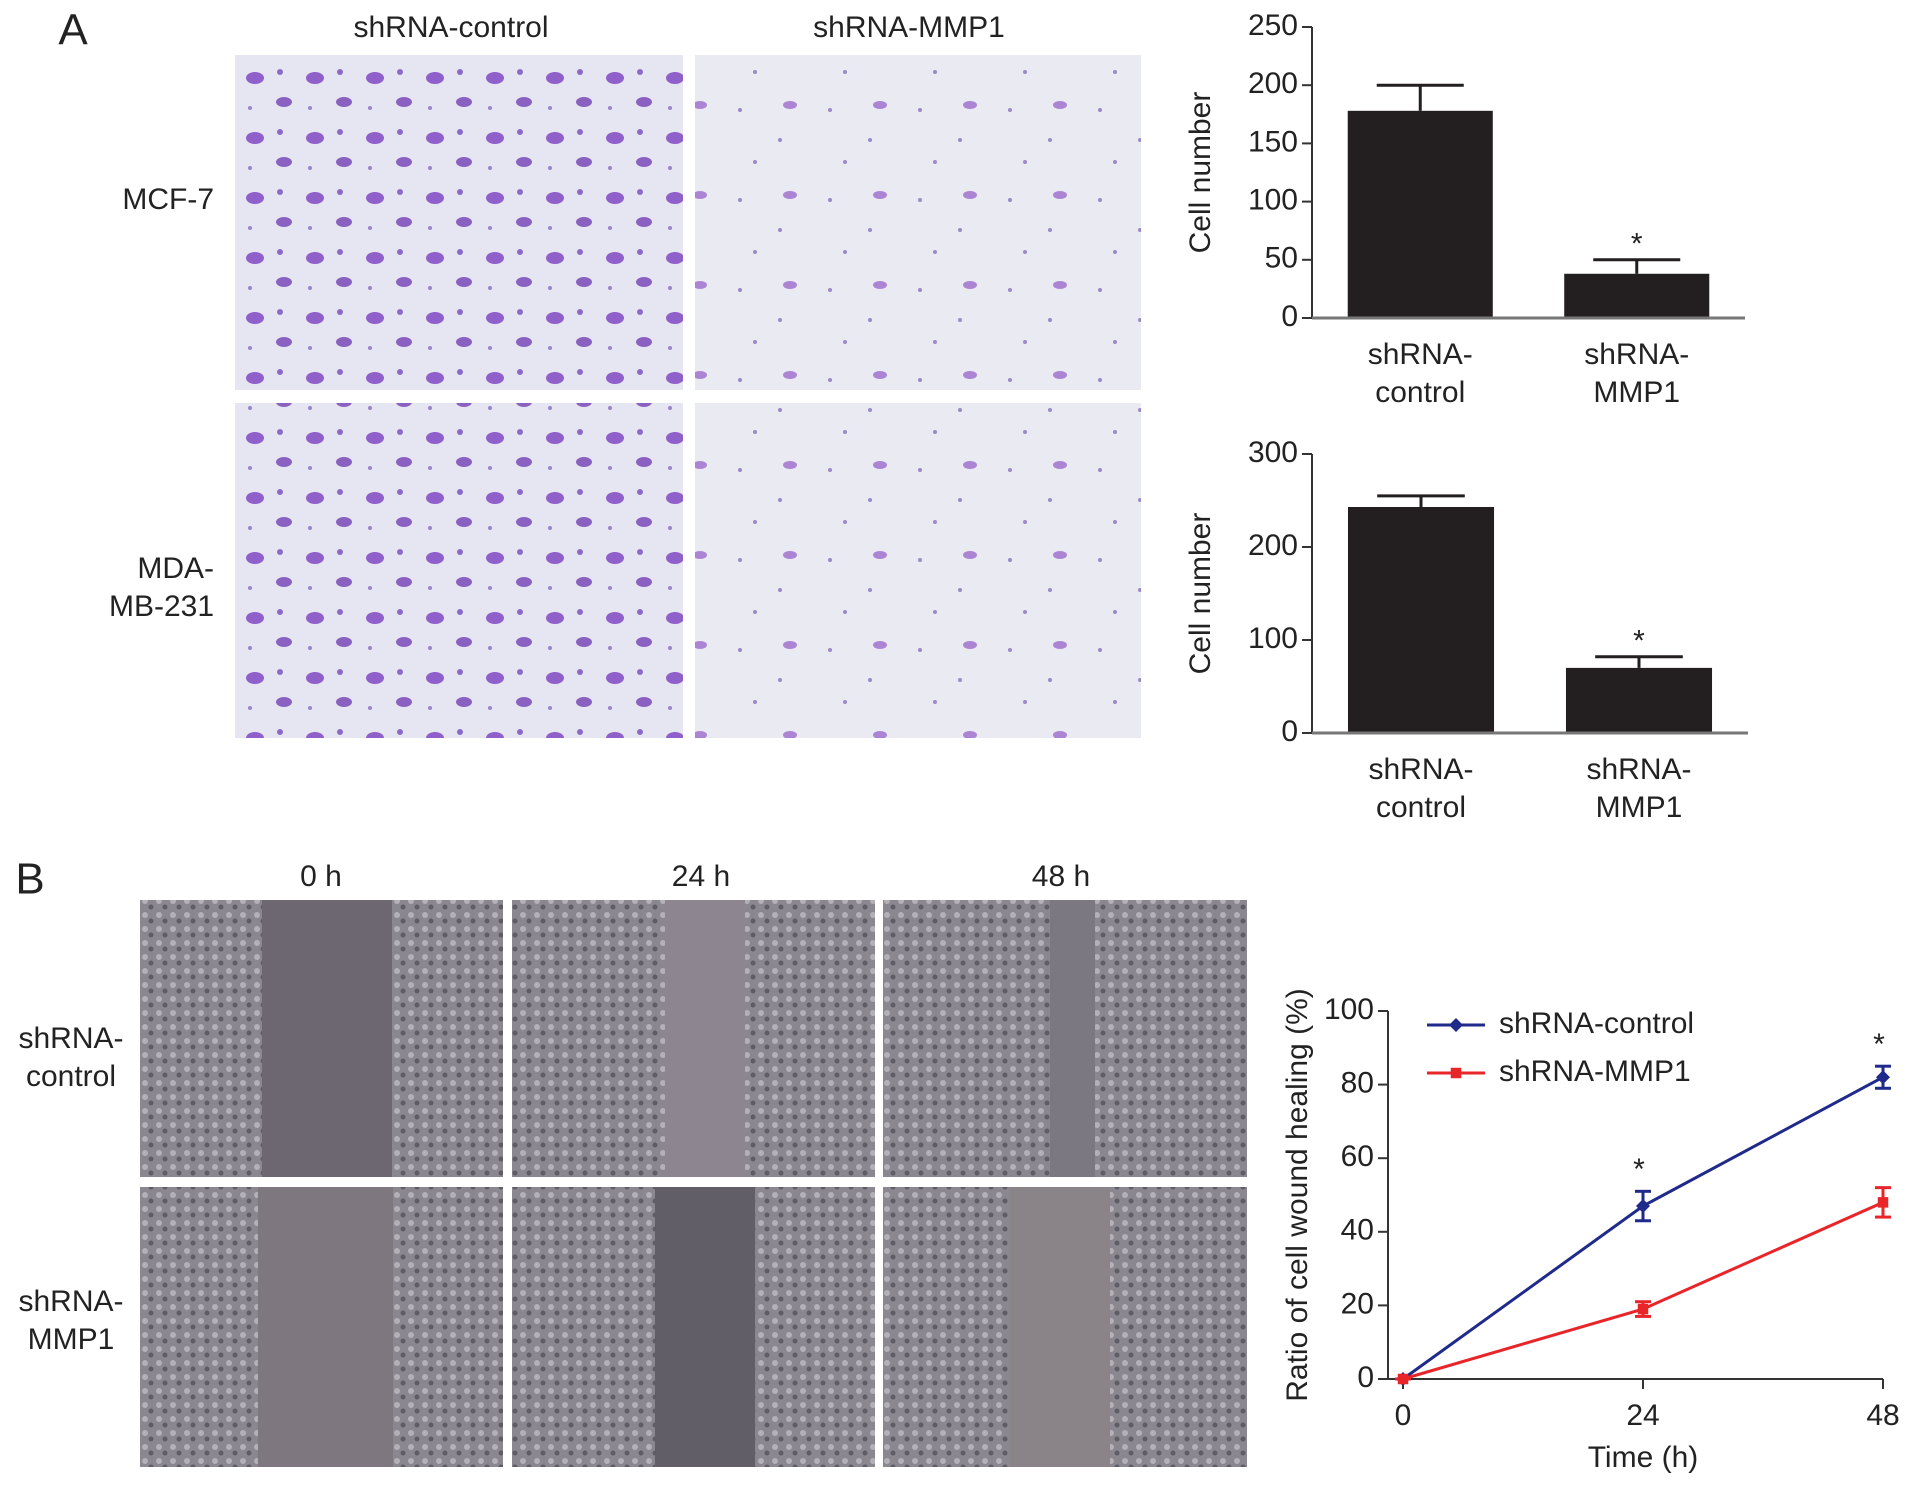 This screenshot has width=1913, height=1488. I want to click on column-label: shRNA-MMP1, so click(909, 27).